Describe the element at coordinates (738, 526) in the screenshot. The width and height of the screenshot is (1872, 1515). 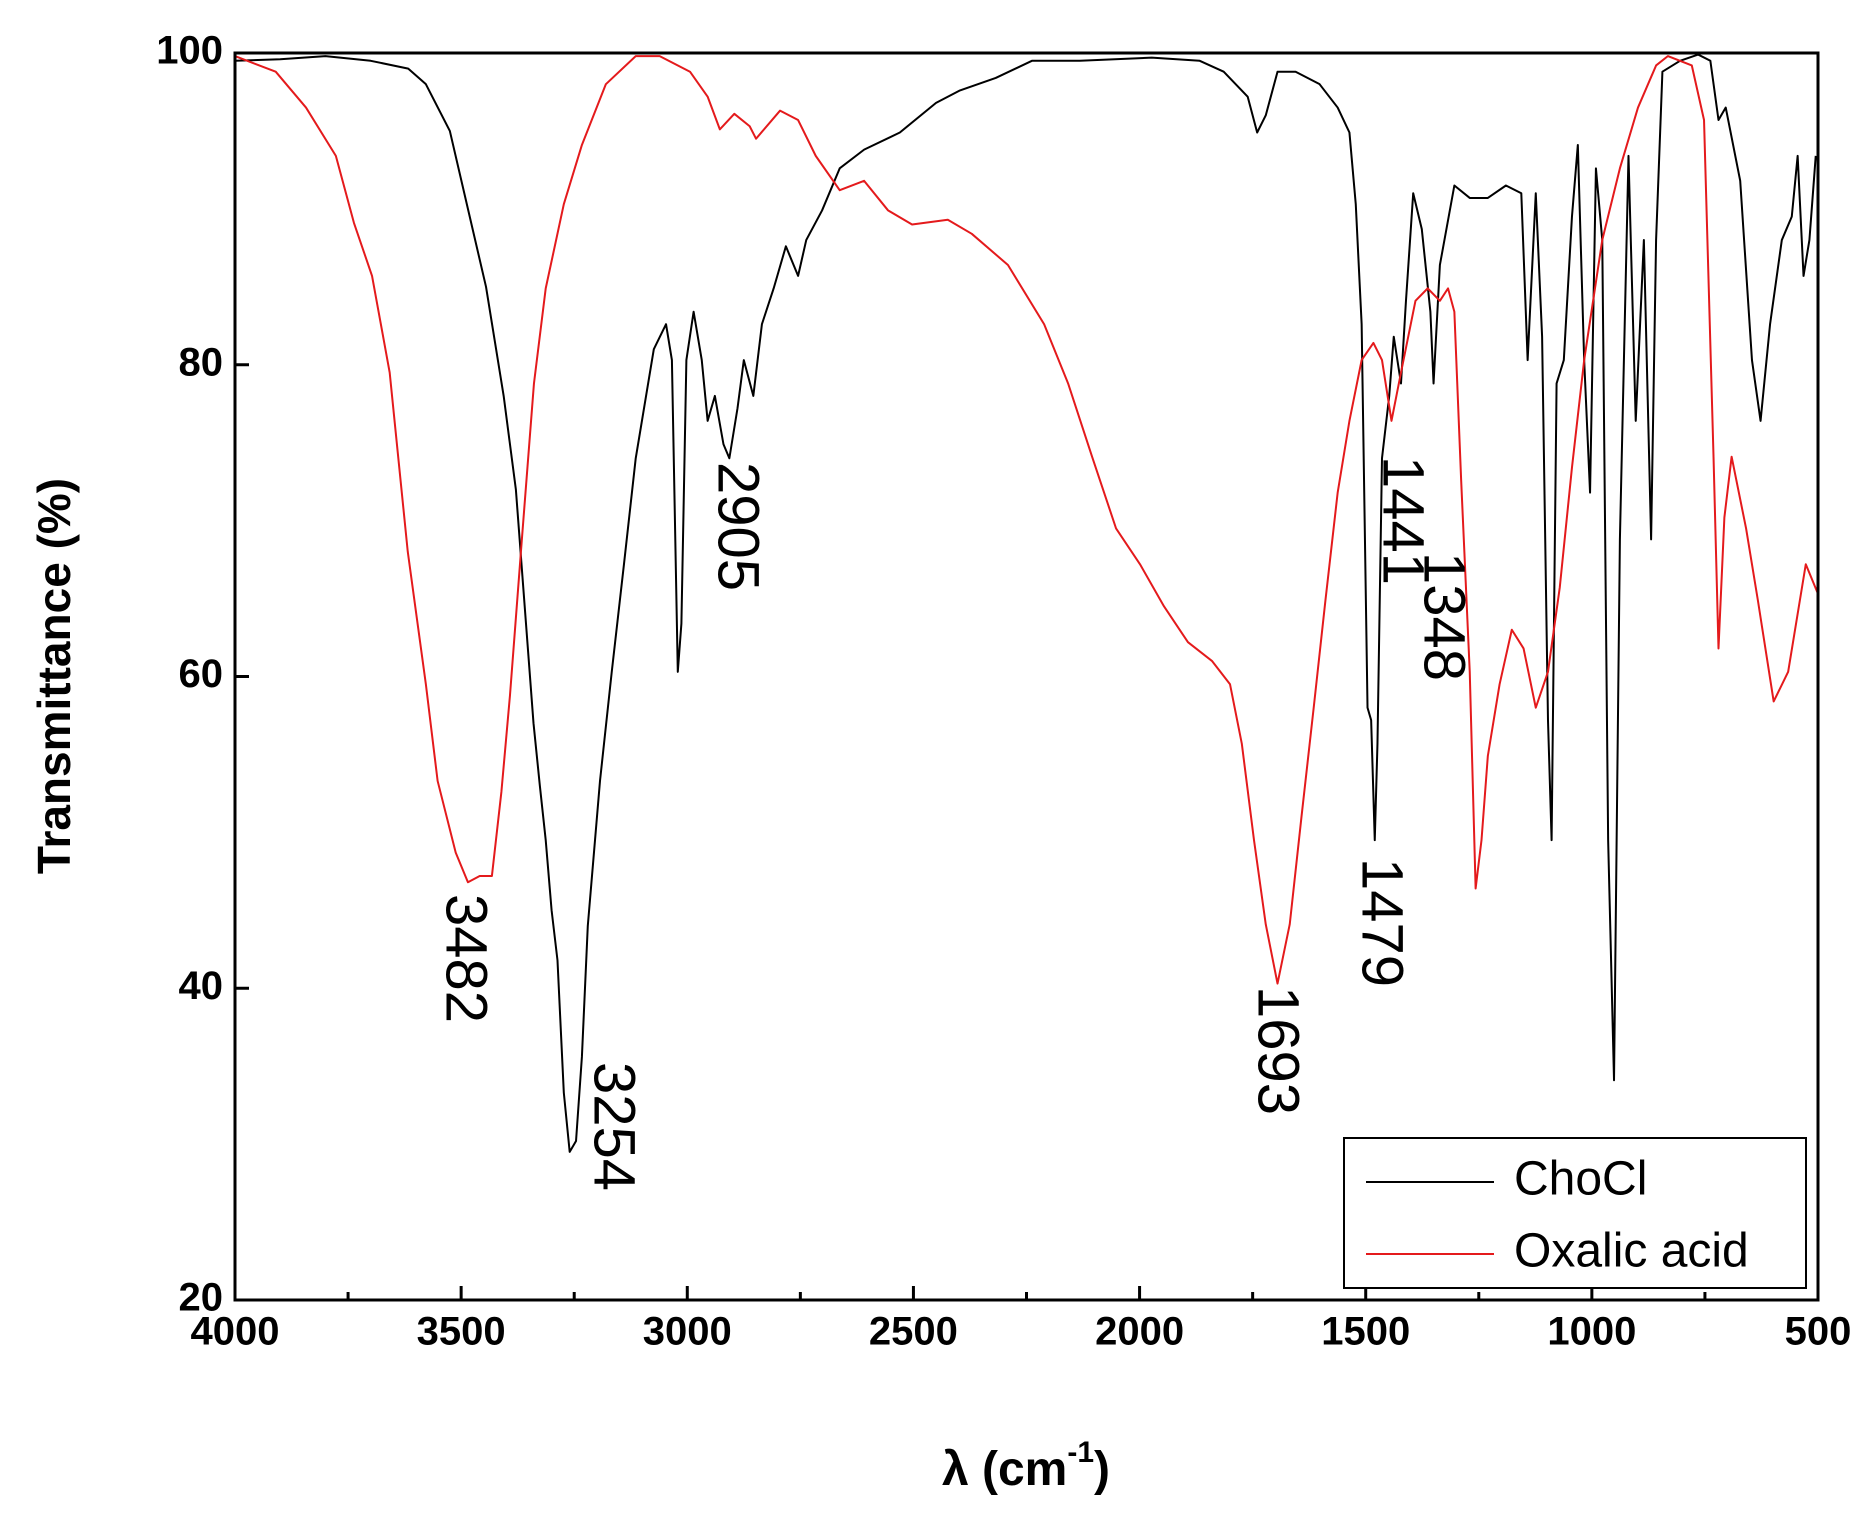
I see `peak-label: 2905` at that location.